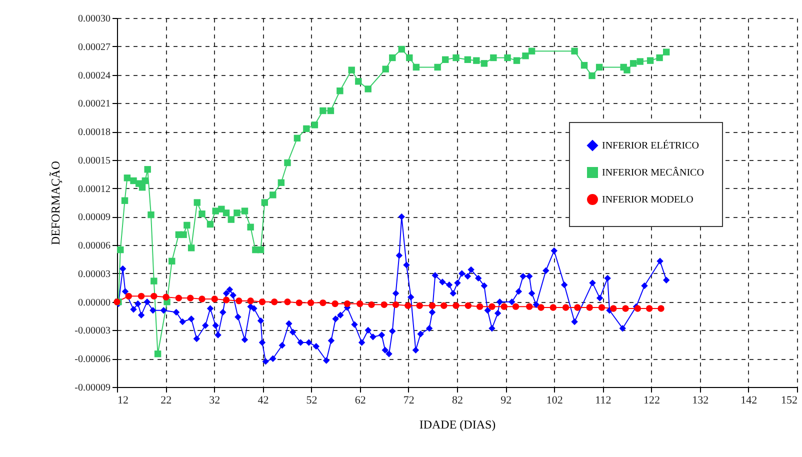  Describe the element at coordinates (652, 400) in the screenshot. I see `x-tick-label: 122` at that location.